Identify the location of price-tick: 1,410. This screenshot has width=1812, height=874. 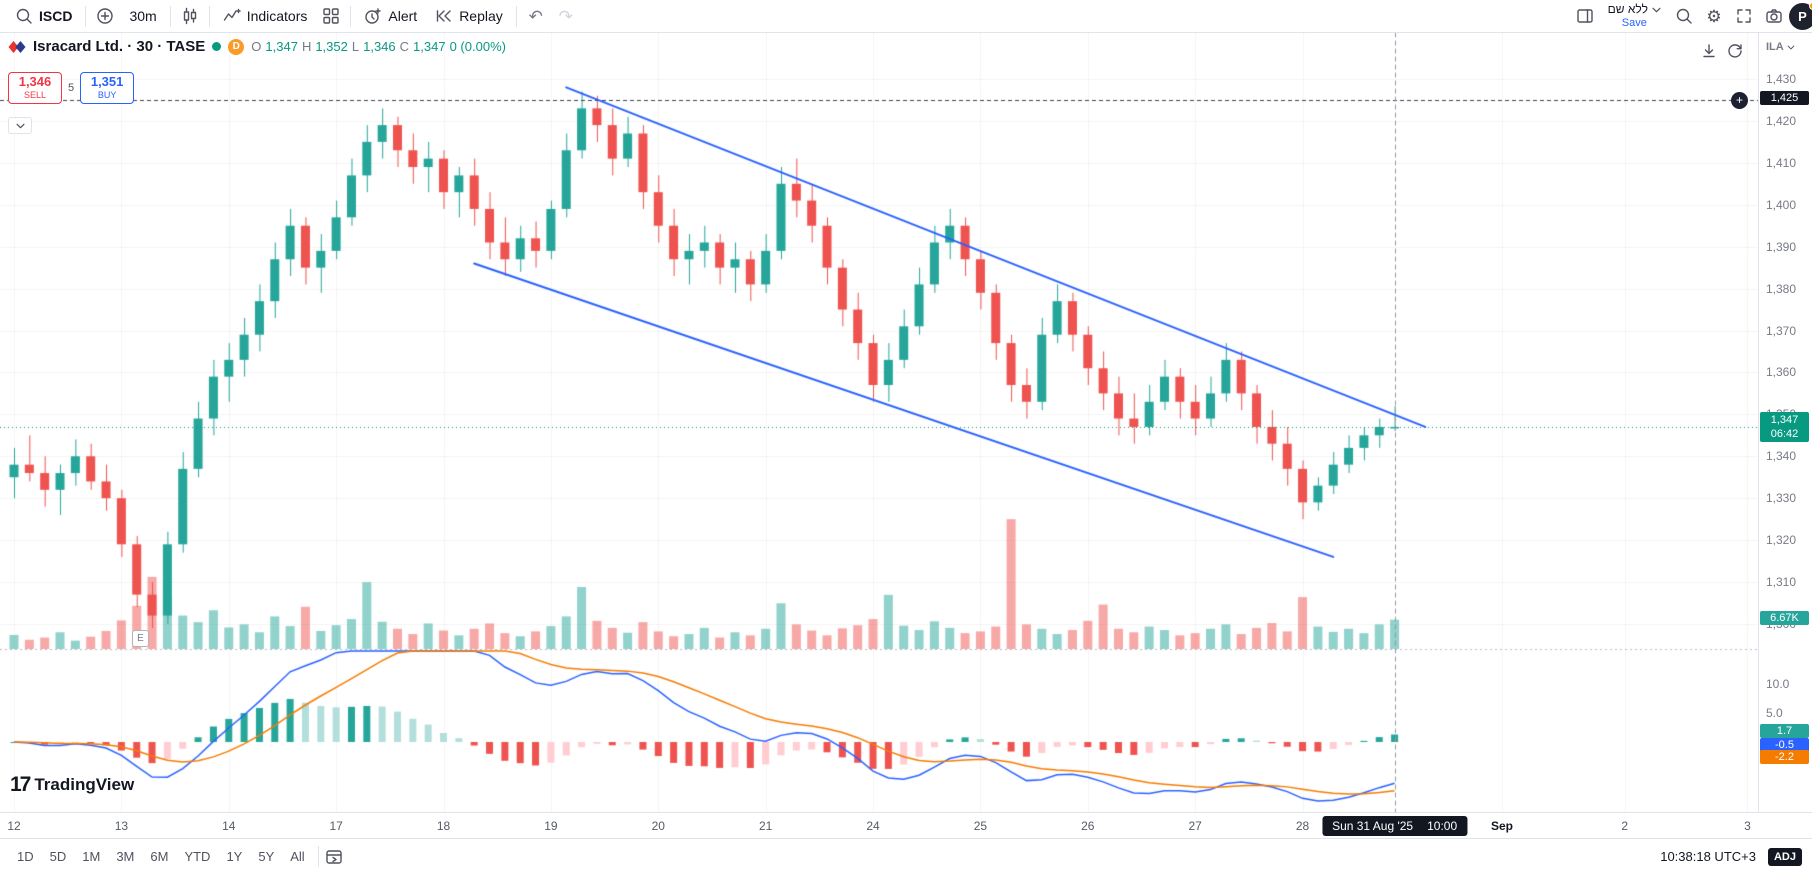
(1781, 162).